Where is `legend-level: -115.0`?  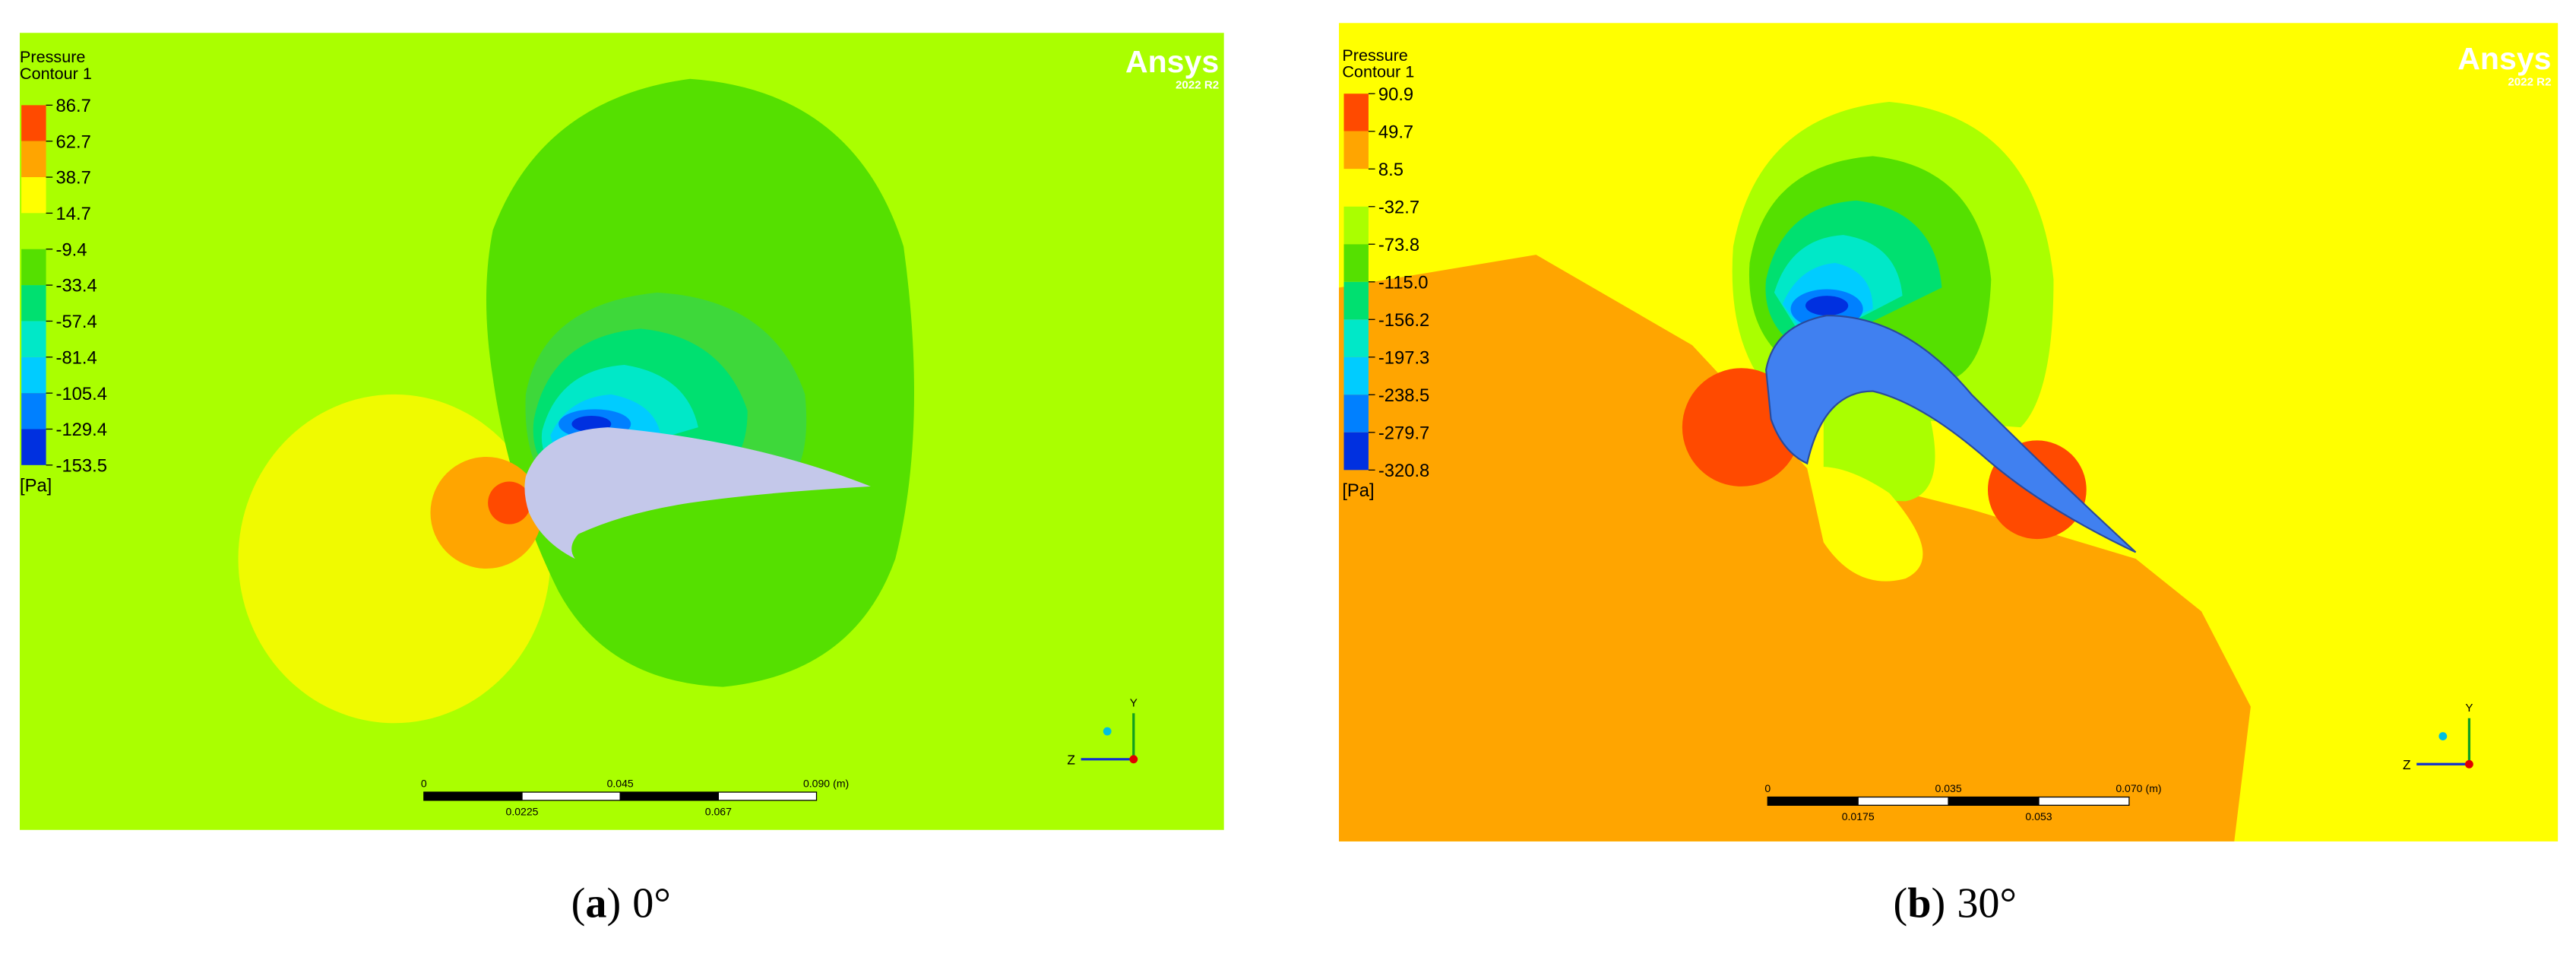
legend-level: -115.0 is located at coordinates (1403, 282).